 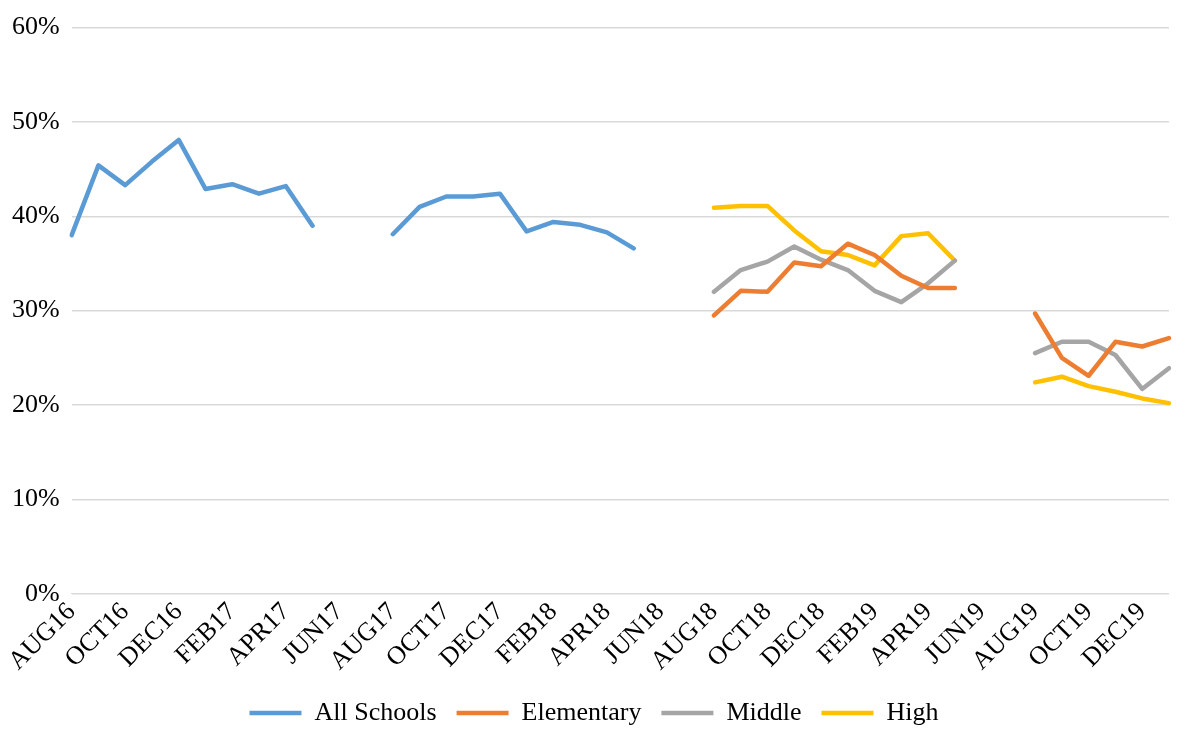 What do you see at coordinates (375, 711) in the screenshot?
I see `legend-label: All Schools` at bounding box center [375, 711].